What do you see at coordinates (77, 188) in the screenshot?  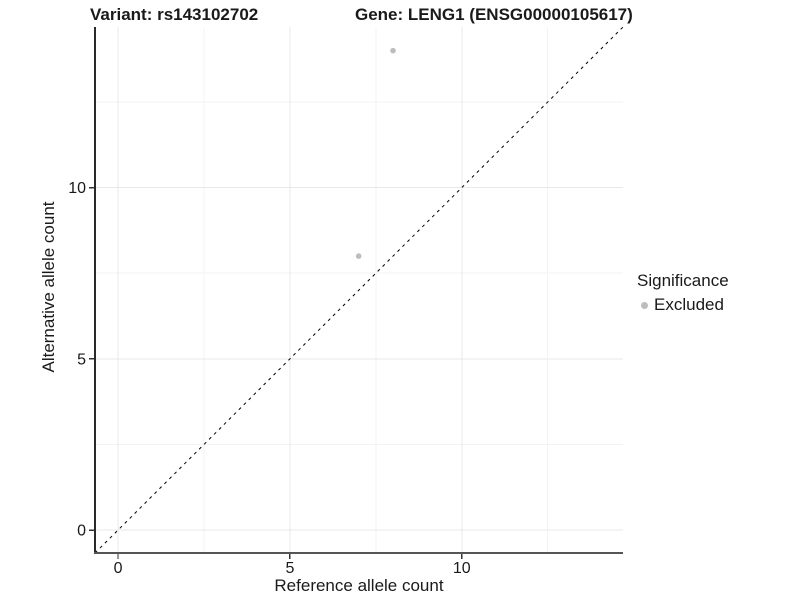 I see `y-tick-label: 10` at bounding box center [77, 188].